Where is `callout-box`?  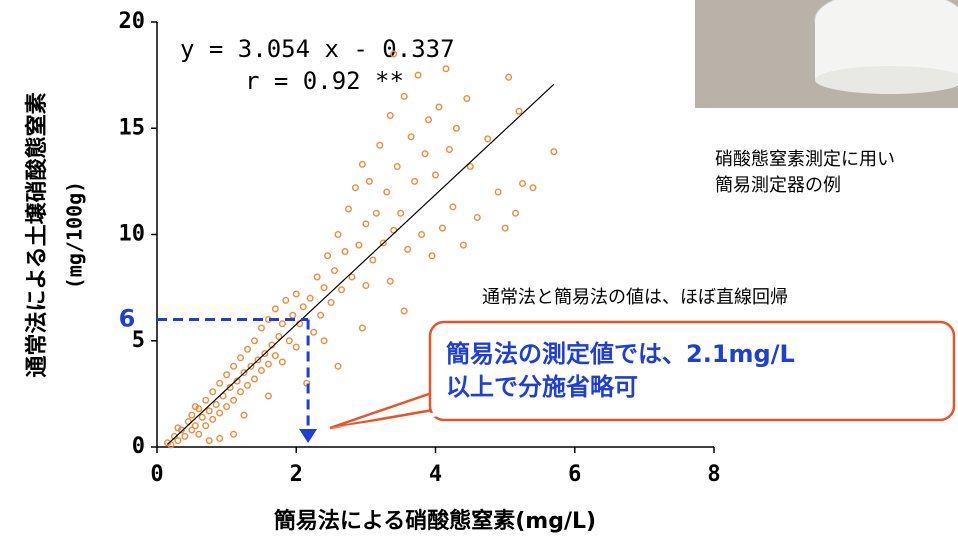 callout-box is located at coordinates (692, 371).